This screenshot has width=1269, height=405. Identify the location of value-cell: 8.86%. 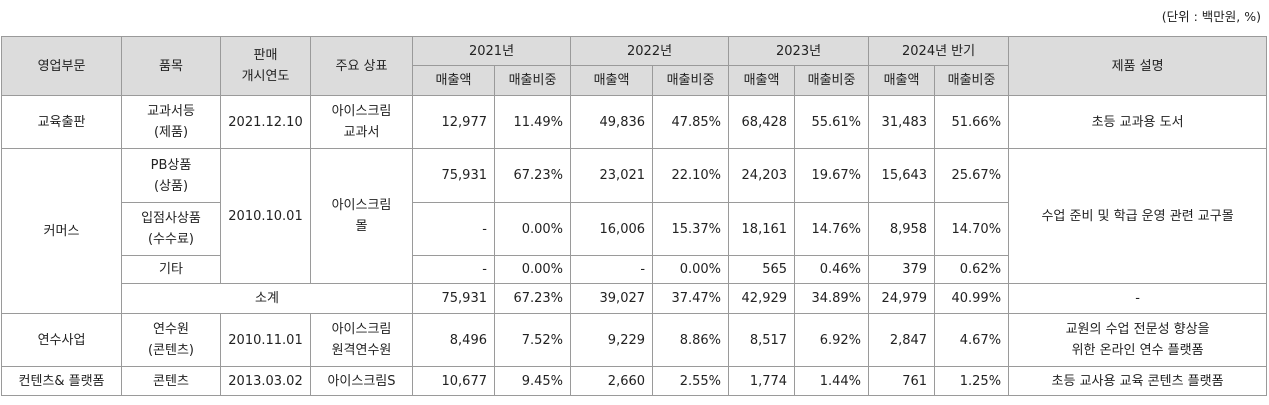
(691, 340).